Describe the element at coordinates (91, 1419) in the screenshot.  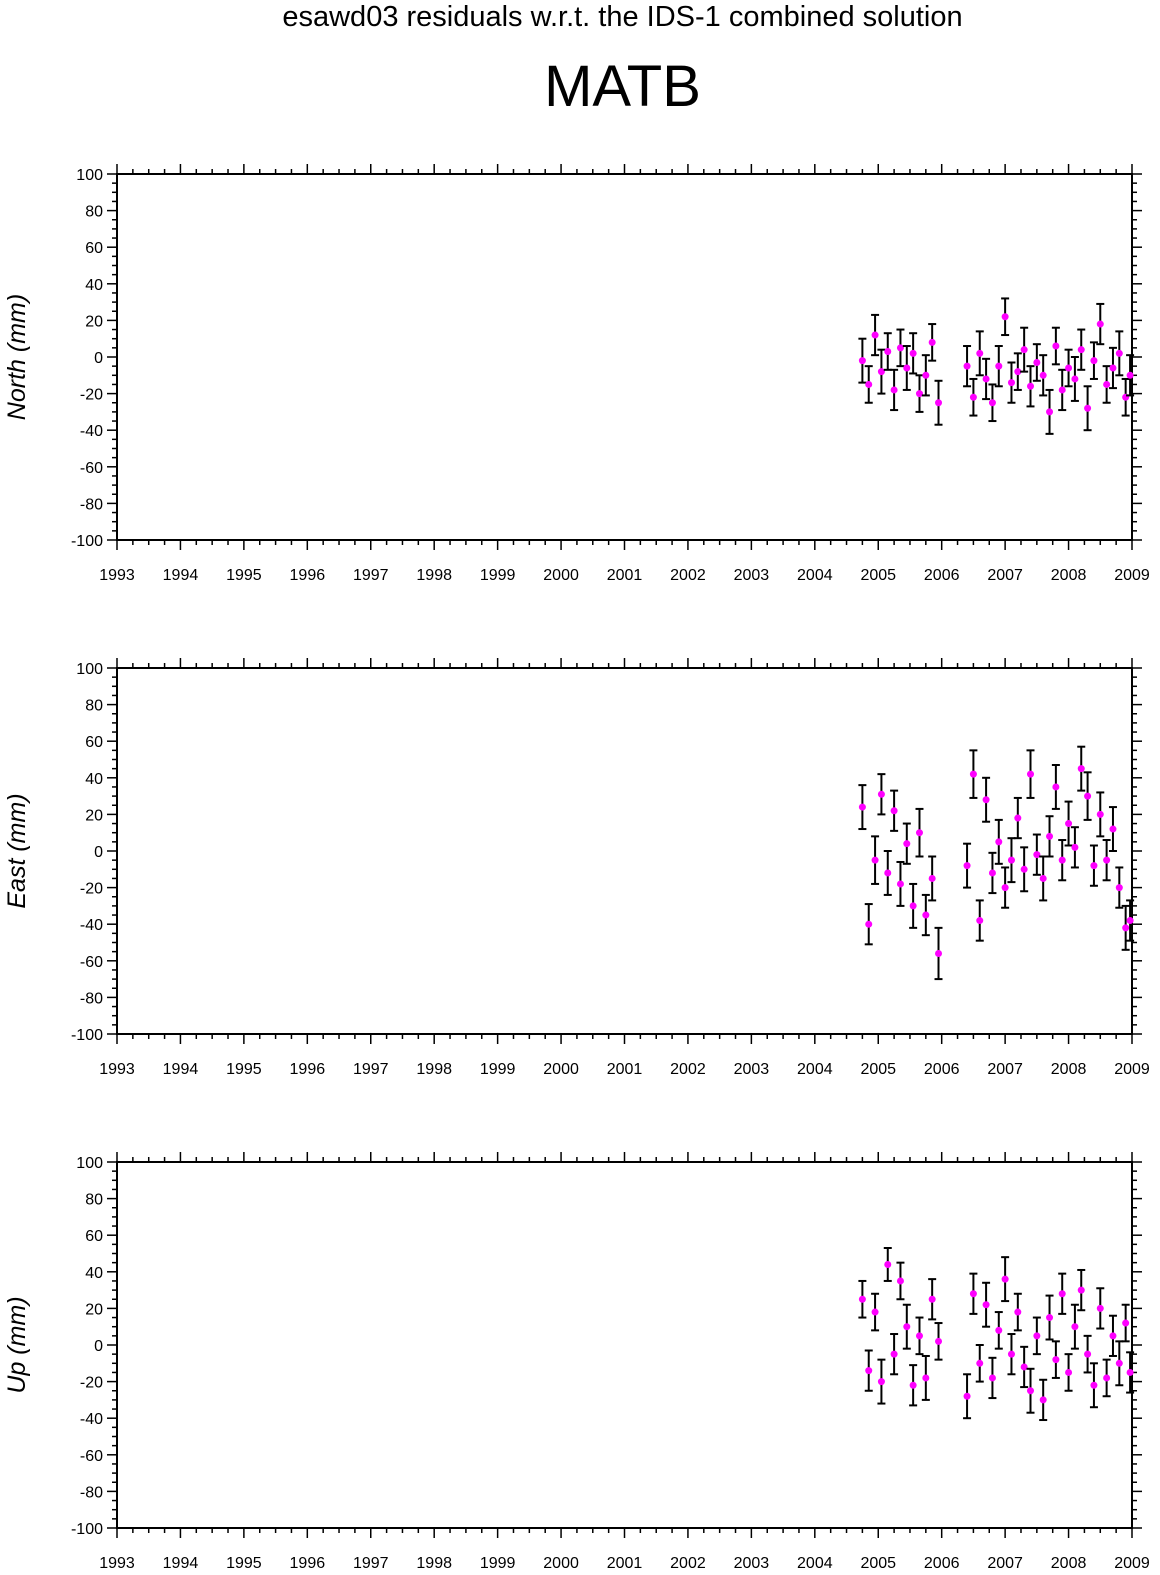
I see `y-tick-label: -40` at that location.